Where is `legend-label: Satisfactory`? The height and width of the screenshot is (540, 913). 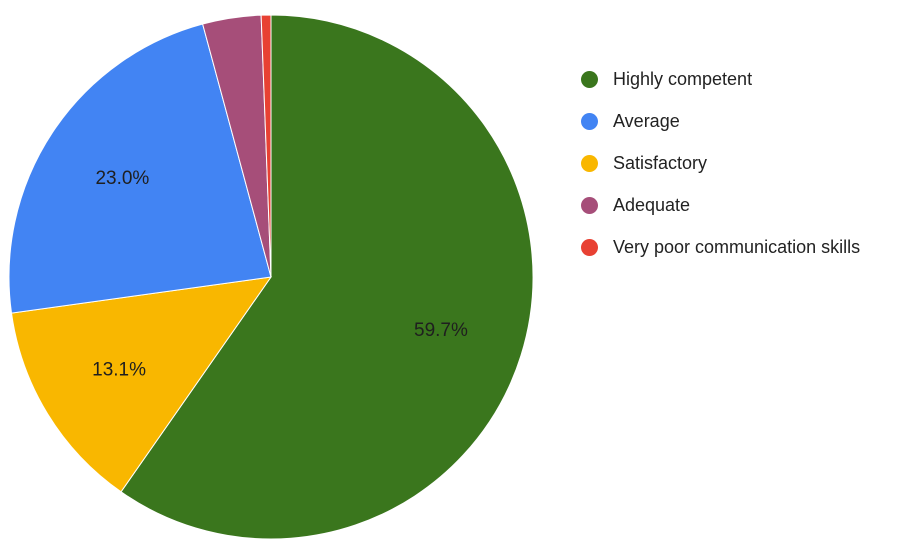 legend-label: Satisfactory is located at coordinates (660, 162).